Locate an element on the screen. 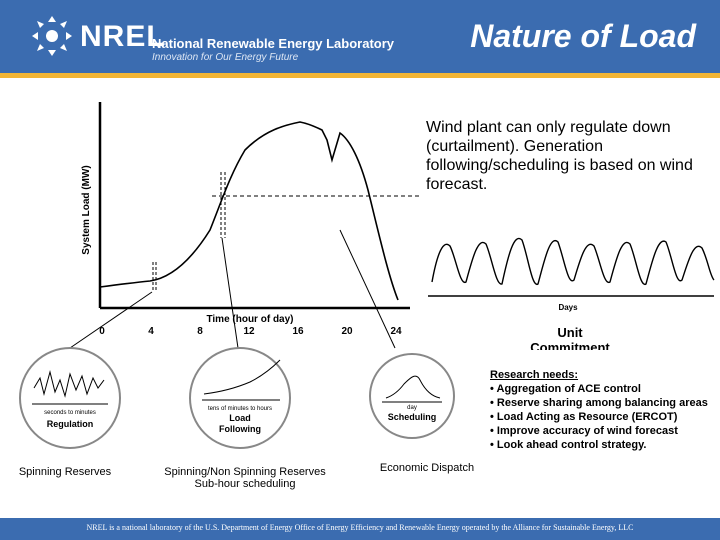 Image resolution: width=720 pixels, height=540 pixels. tick-20: 20 is located at coordinates (347, 331).